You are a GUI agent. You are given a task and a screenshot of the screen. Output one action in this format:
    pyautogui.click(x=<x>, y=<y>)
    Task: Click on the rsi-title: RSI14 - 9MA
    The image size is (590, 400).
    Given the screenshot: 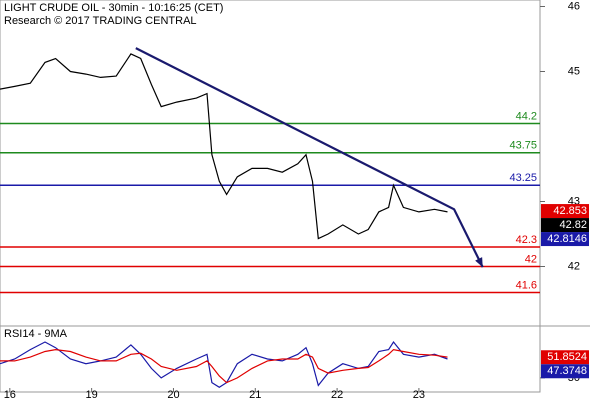 What is the action you would take?
    pyautogui.click(x=36, y=334)
    